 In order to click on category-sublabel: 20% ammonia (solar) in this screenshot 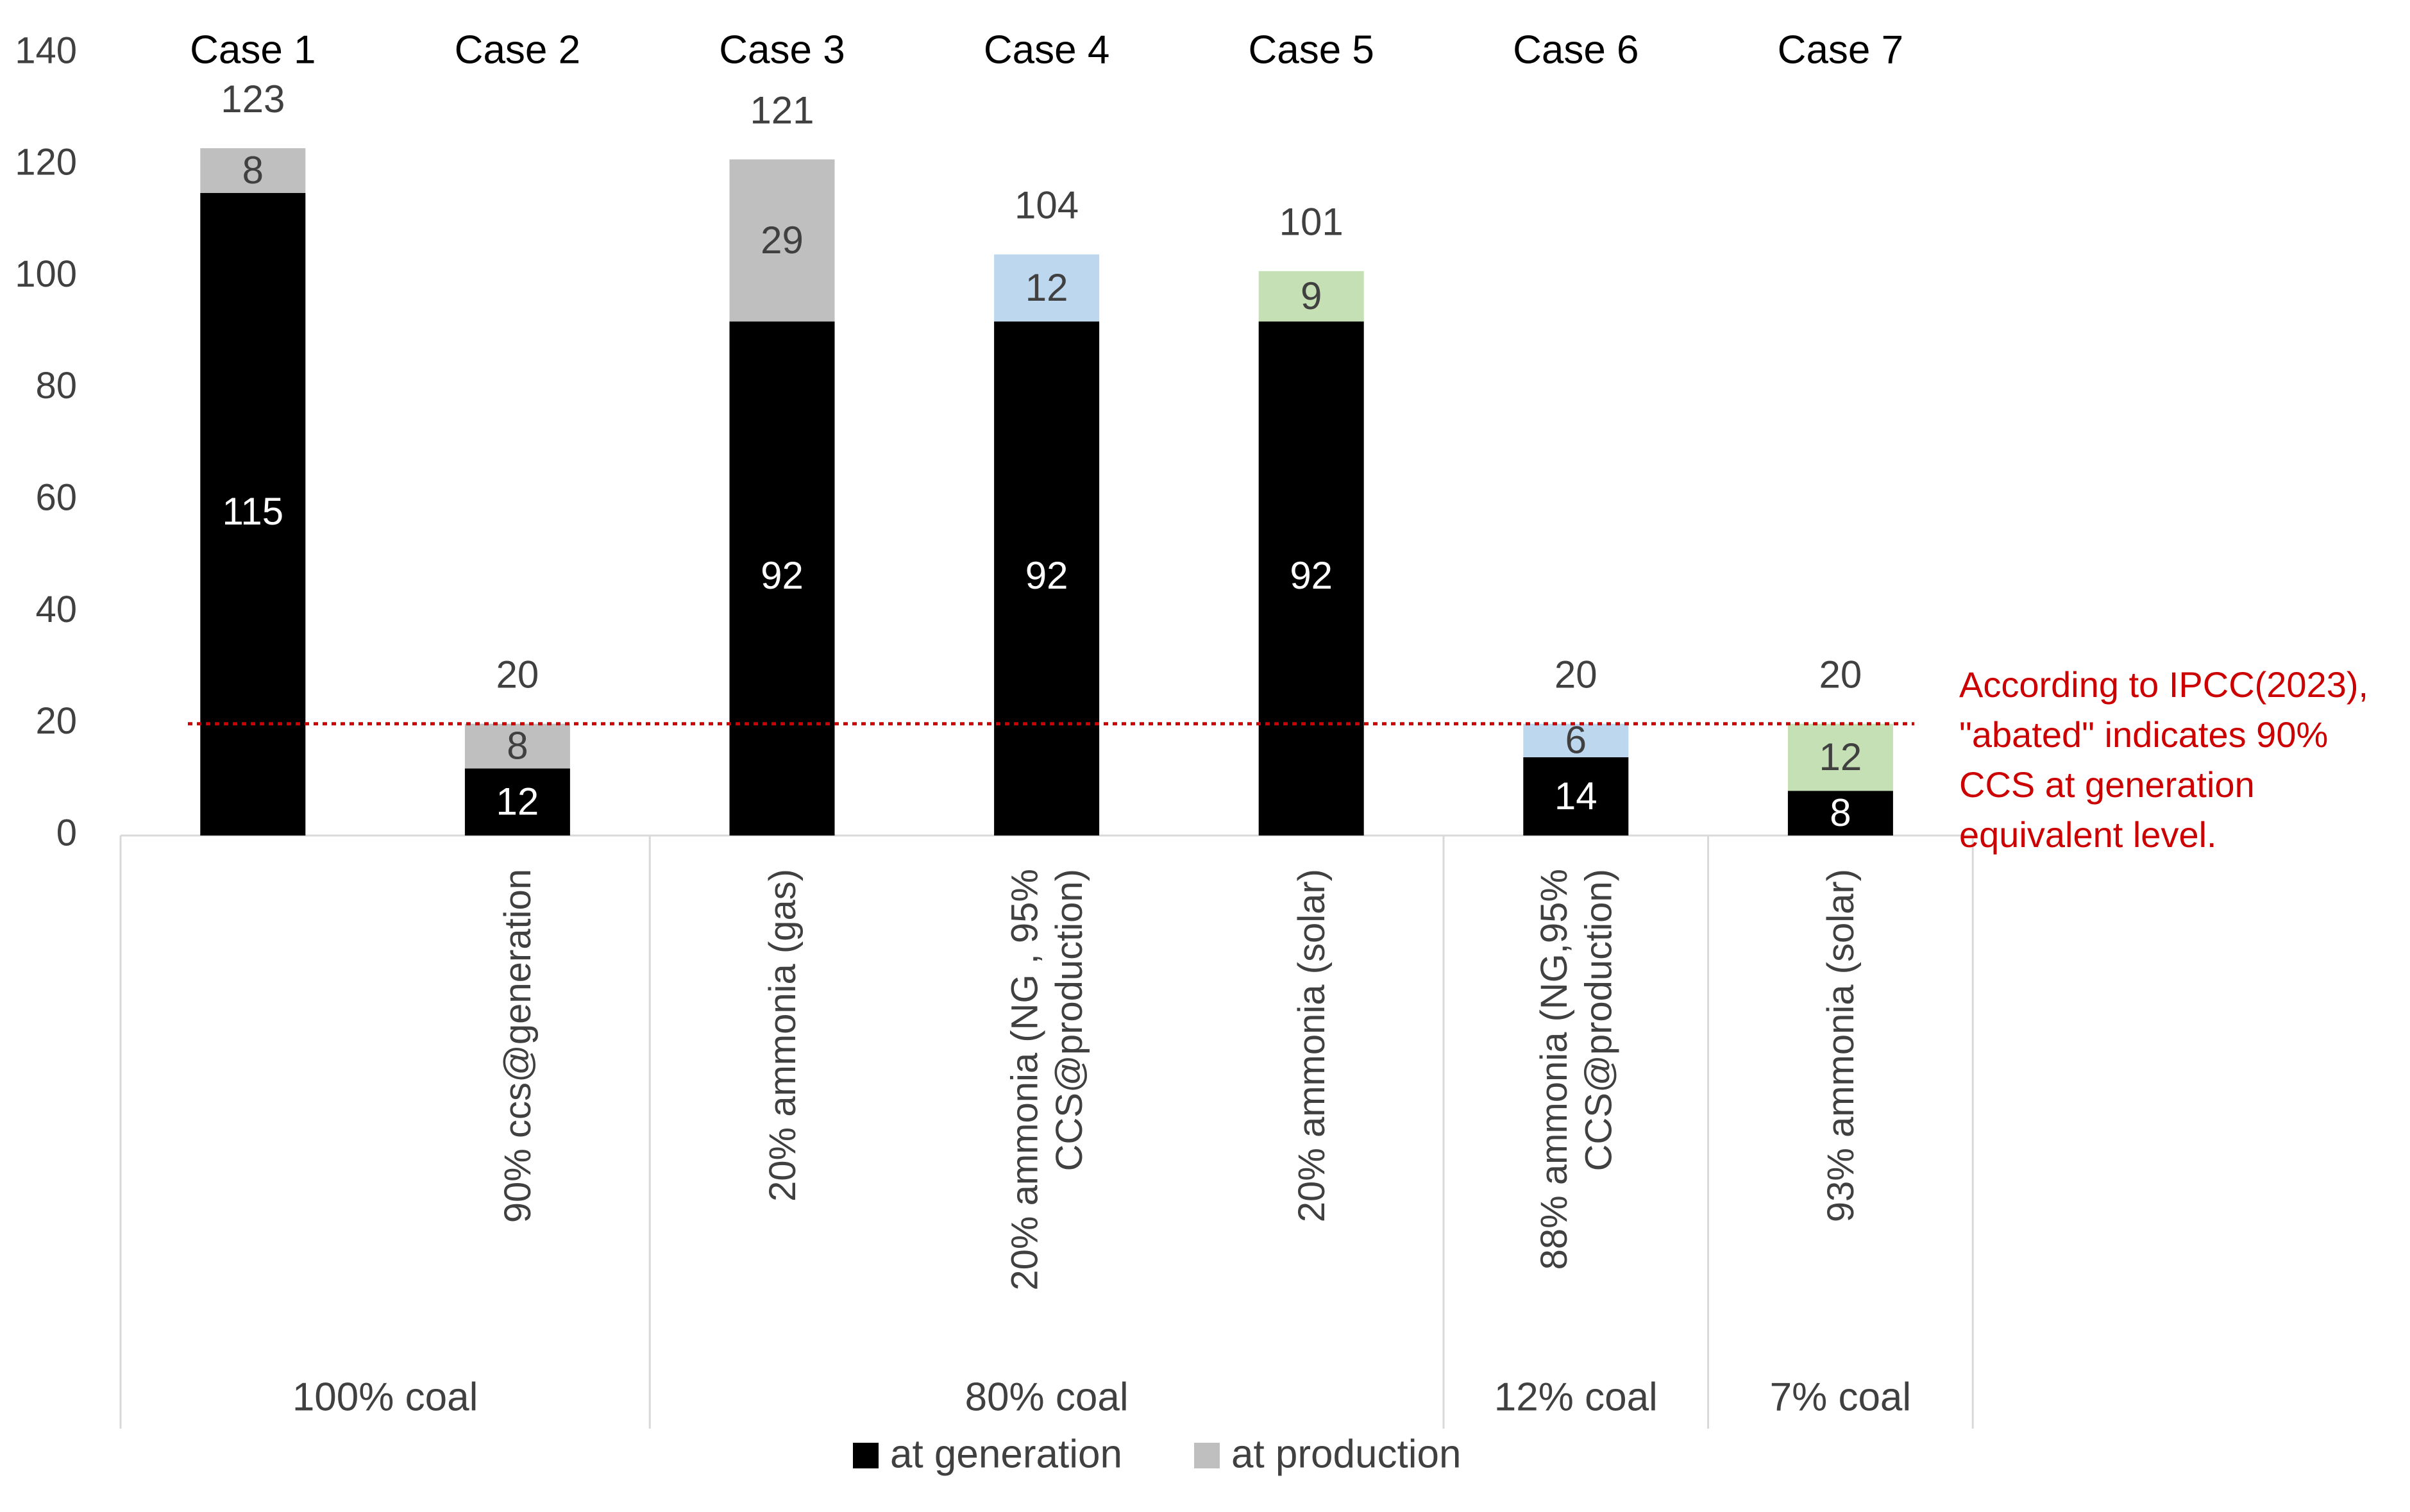, I will do `click(1312, 1045)`.